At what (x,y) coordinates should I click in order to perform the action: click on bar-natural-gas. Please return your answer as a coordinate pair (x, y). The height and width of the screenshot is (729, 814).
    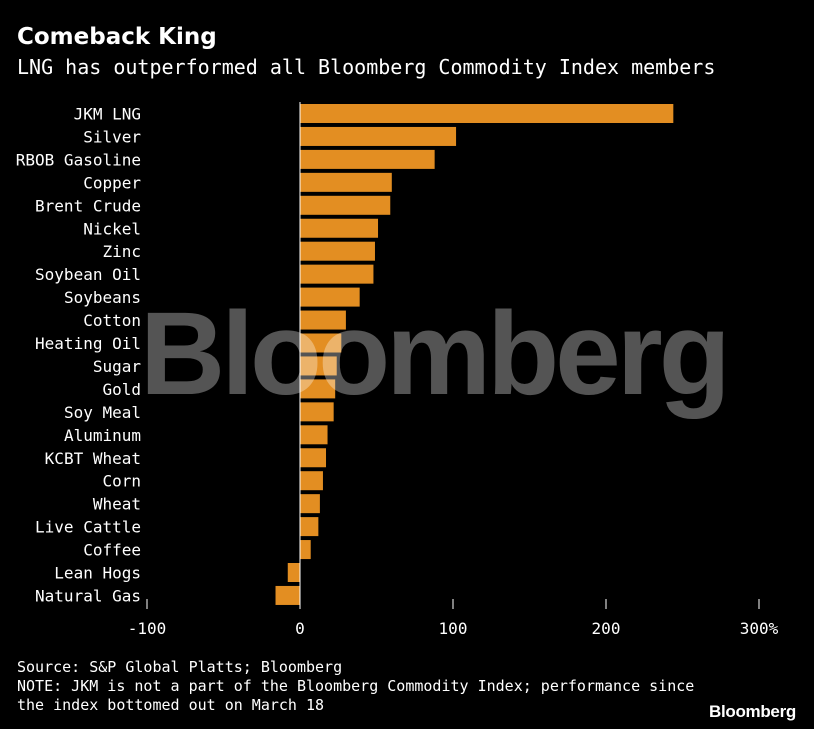
    Looking at the image, I should click on (287, 595).